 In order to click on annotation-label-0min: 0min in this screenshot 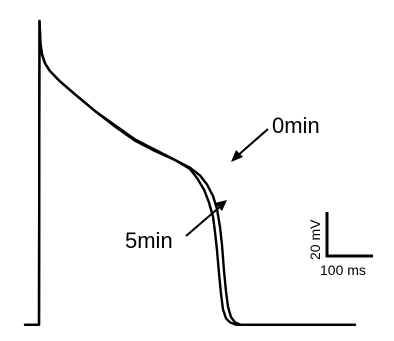, I will do `click(296, 125)`.